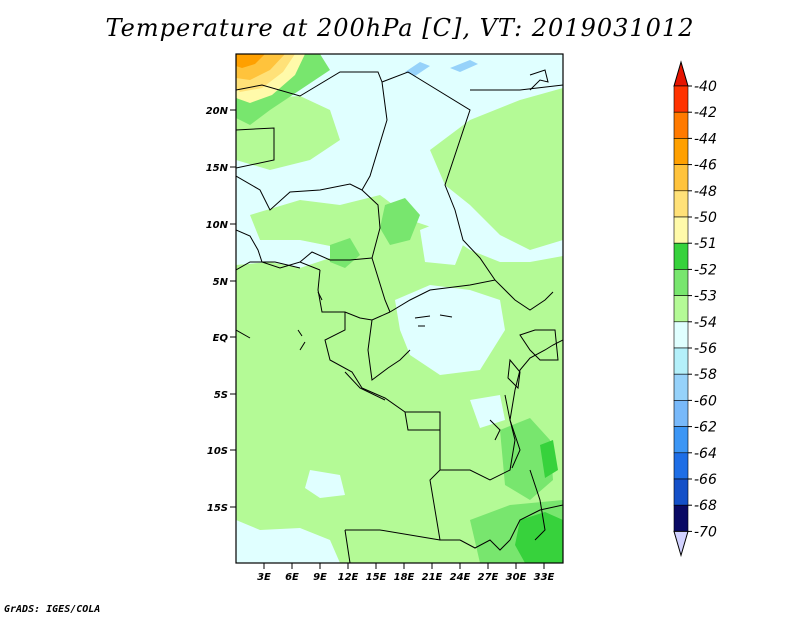 The width and height of the screenshot is (800, 618). I want to click on colorbar-label: -68, so click(705, 506).